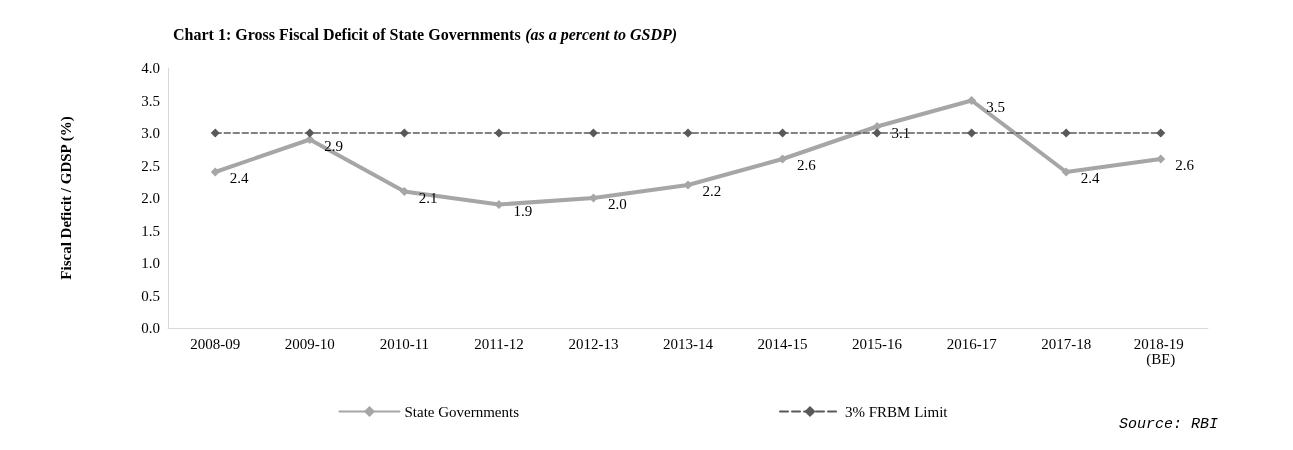 The height and width of the screenshot is (450, 1293). I want to click on data-label: 2.9, so click(334, 145).